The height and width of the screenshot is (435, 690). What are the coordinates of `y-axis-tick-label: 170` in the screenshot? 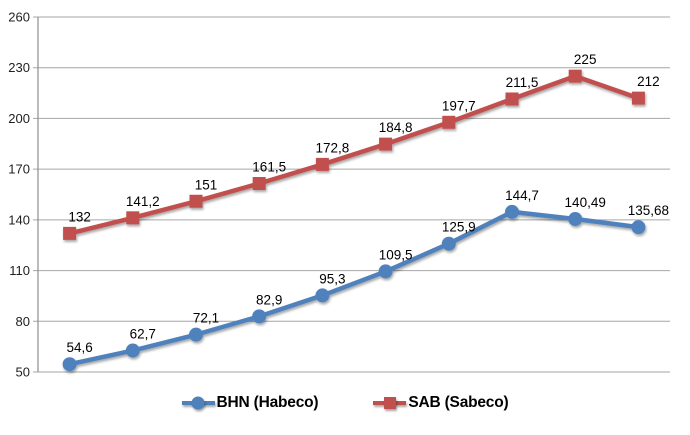 It's located at (19, 169).